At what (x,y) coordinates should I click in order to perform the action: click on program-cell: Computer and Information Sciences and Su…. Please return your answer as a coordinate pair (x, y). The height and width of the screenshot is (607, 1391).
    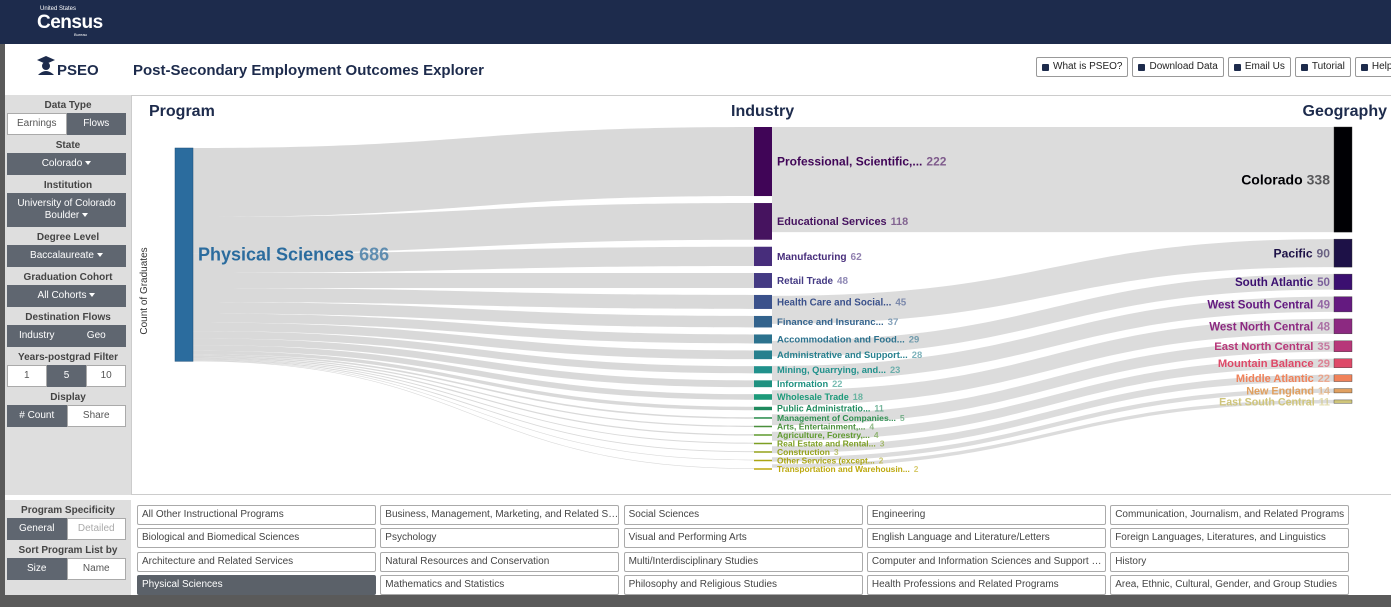
    Looking at the image, I should click on (986, 561).